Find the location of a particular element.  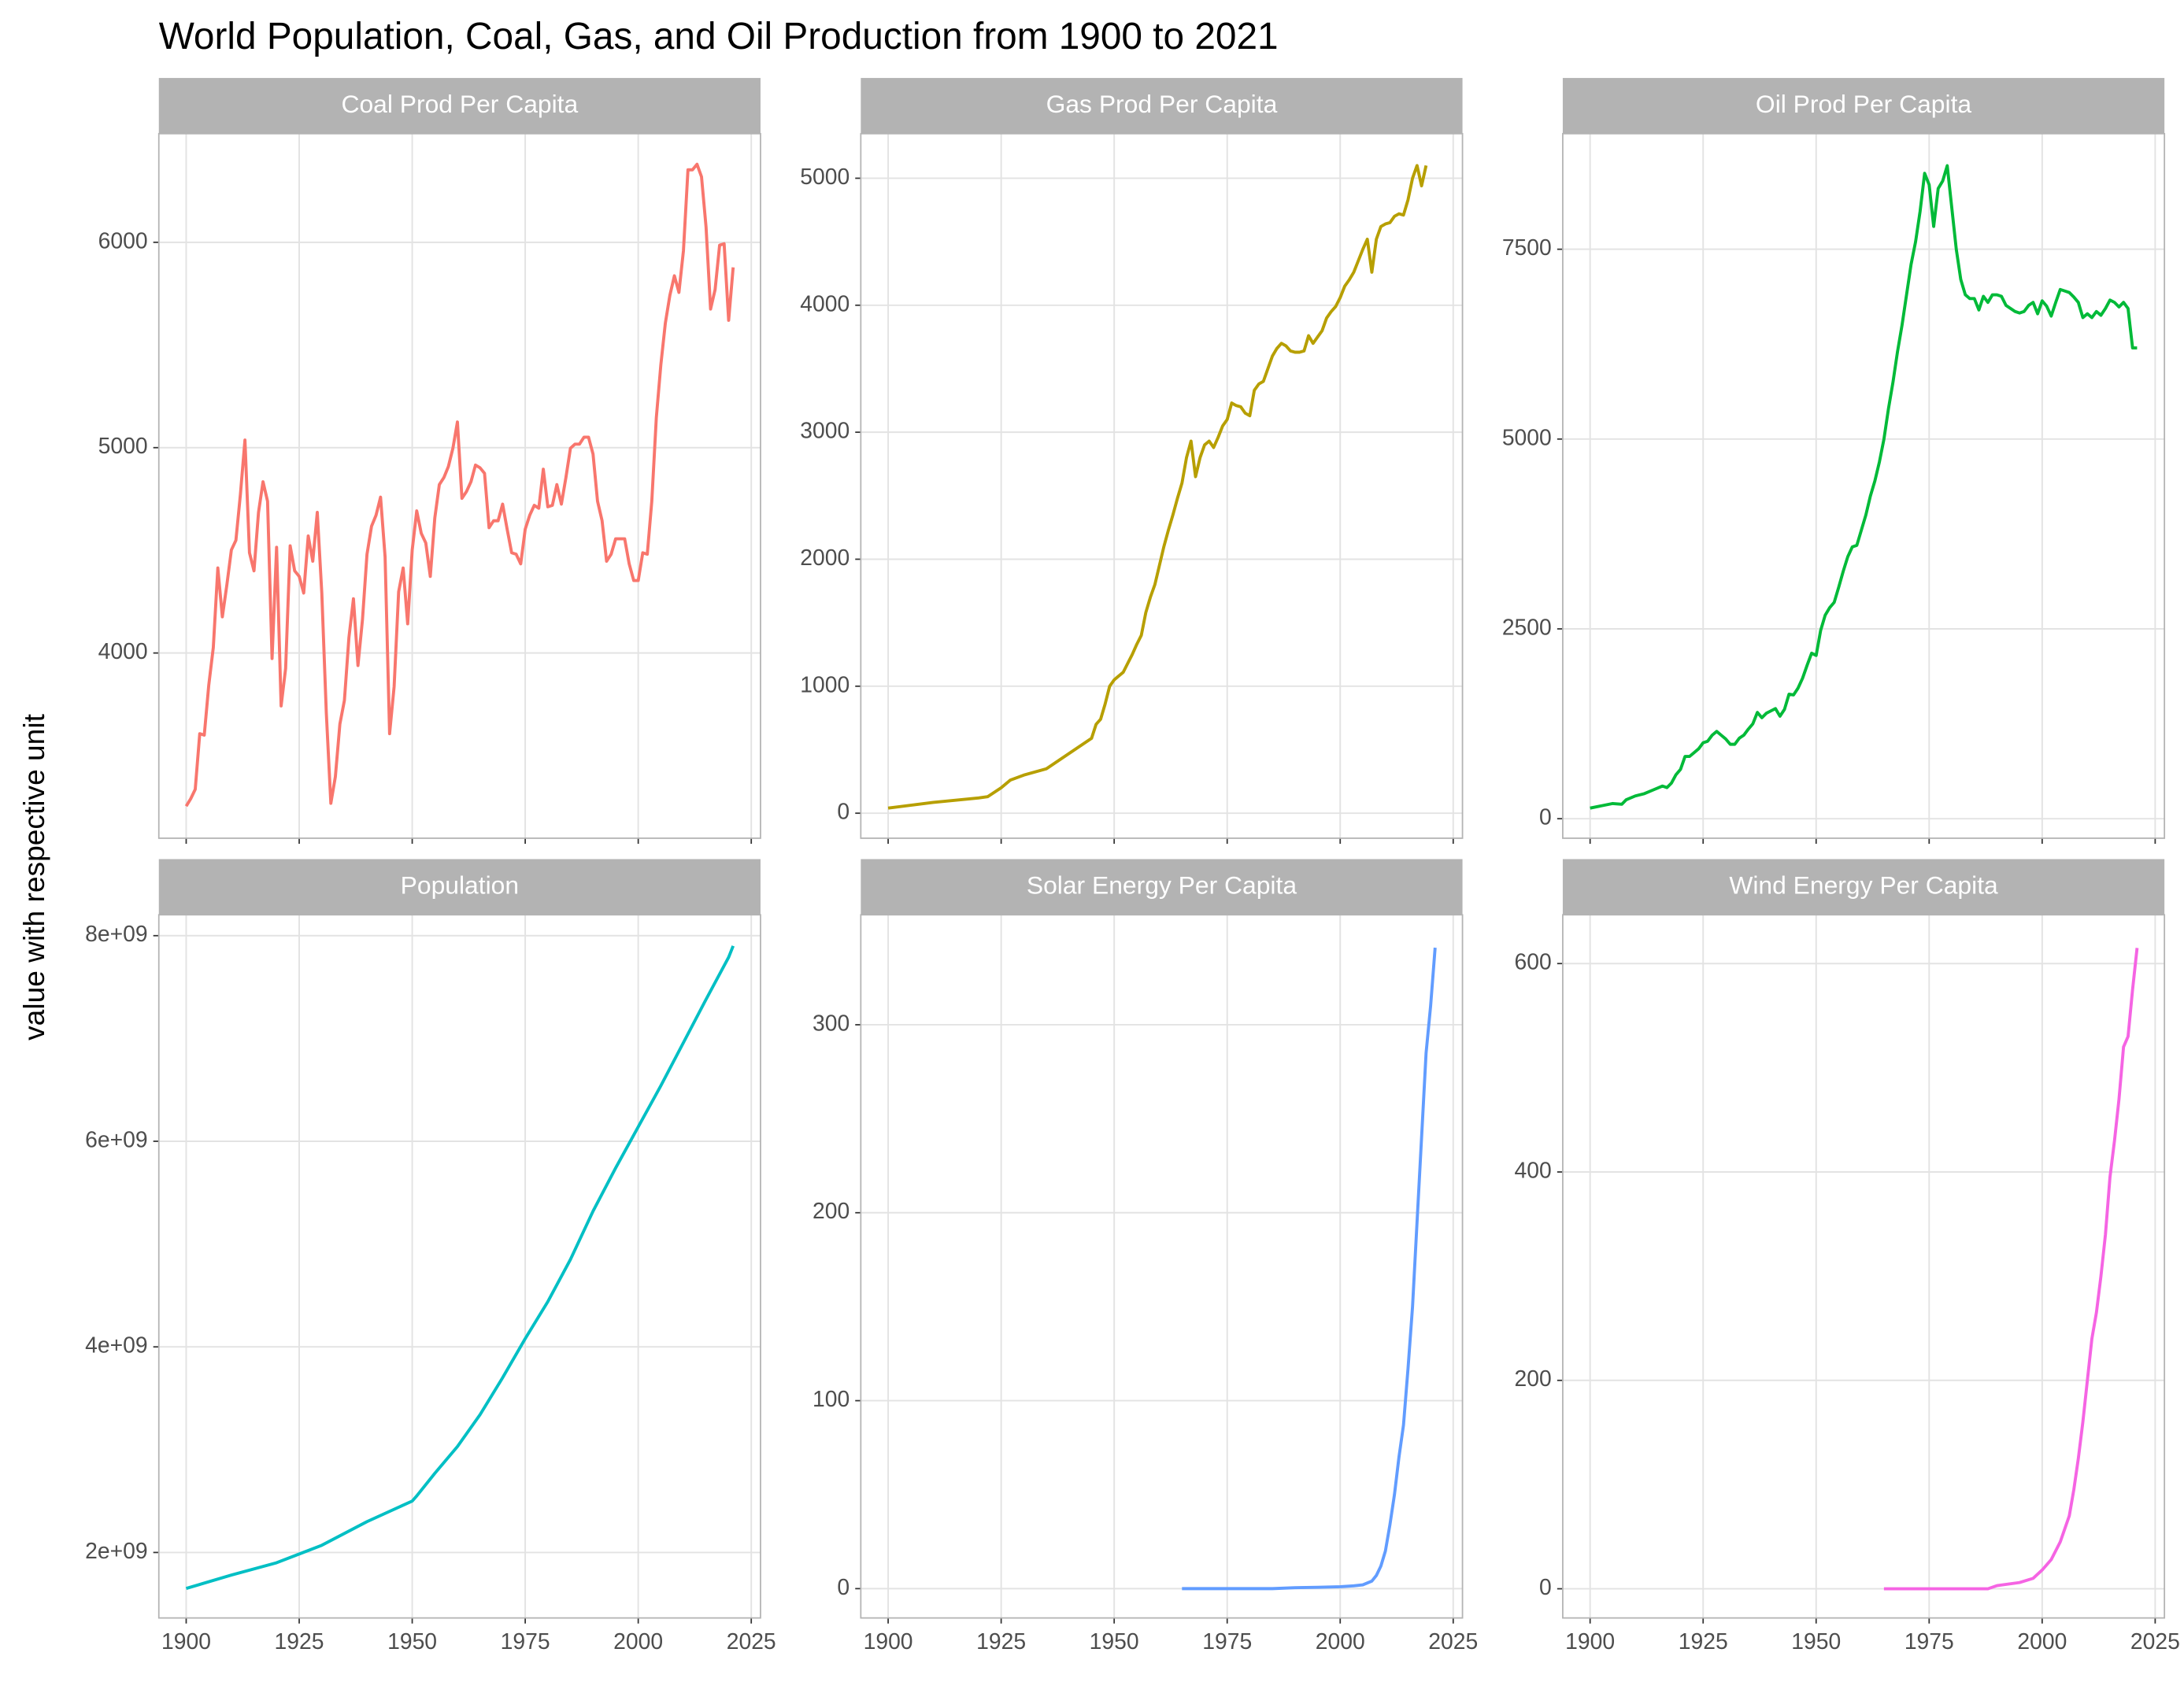

y-tick-label: 1000 is located at coordinates (825, 684).